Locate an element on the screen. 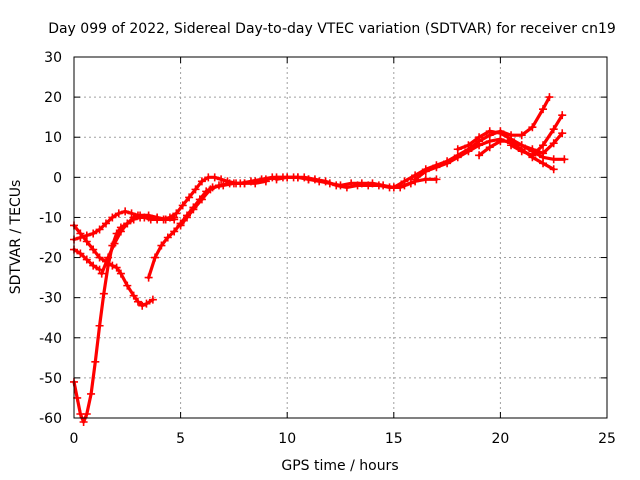 The height and width of the screenshot is (480, 640). x-tick-label: 25 is located at coordinates (607, 439).